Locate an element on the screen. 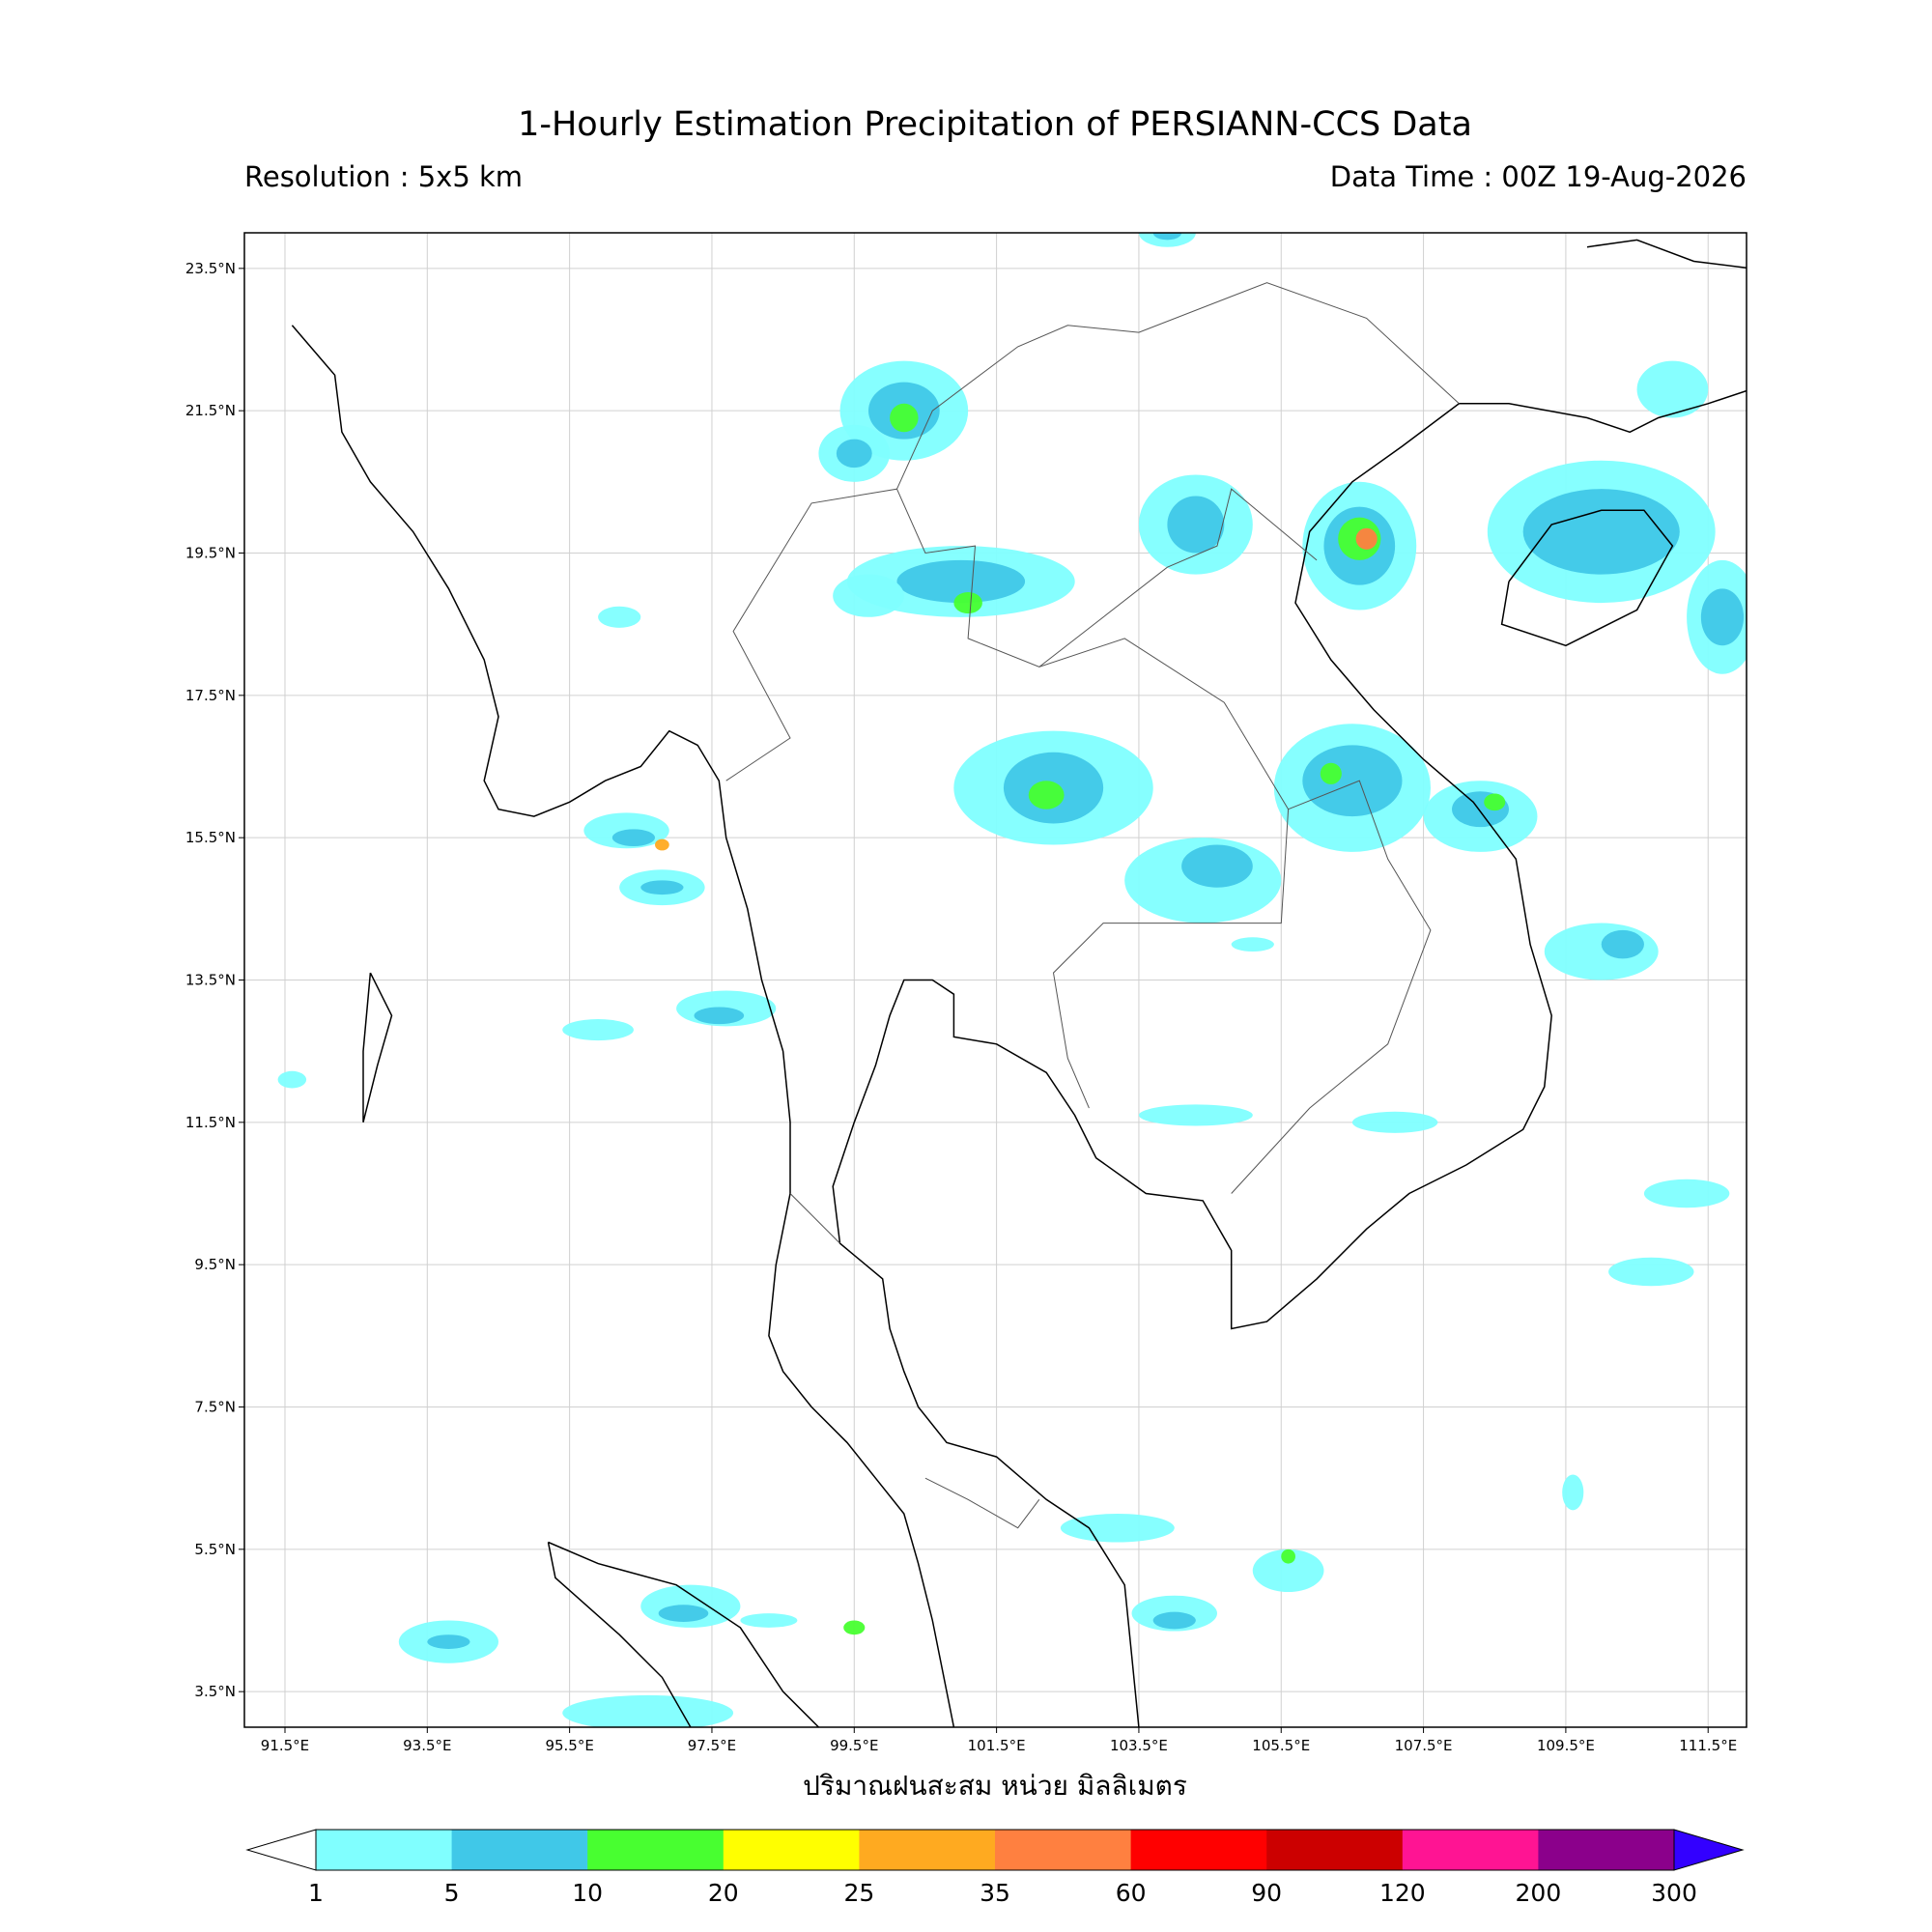 Image resolution: width=1932 pixels, height=1932 pixels. x-tick-label: 95.5°E is located at coordinates (569, 1745).